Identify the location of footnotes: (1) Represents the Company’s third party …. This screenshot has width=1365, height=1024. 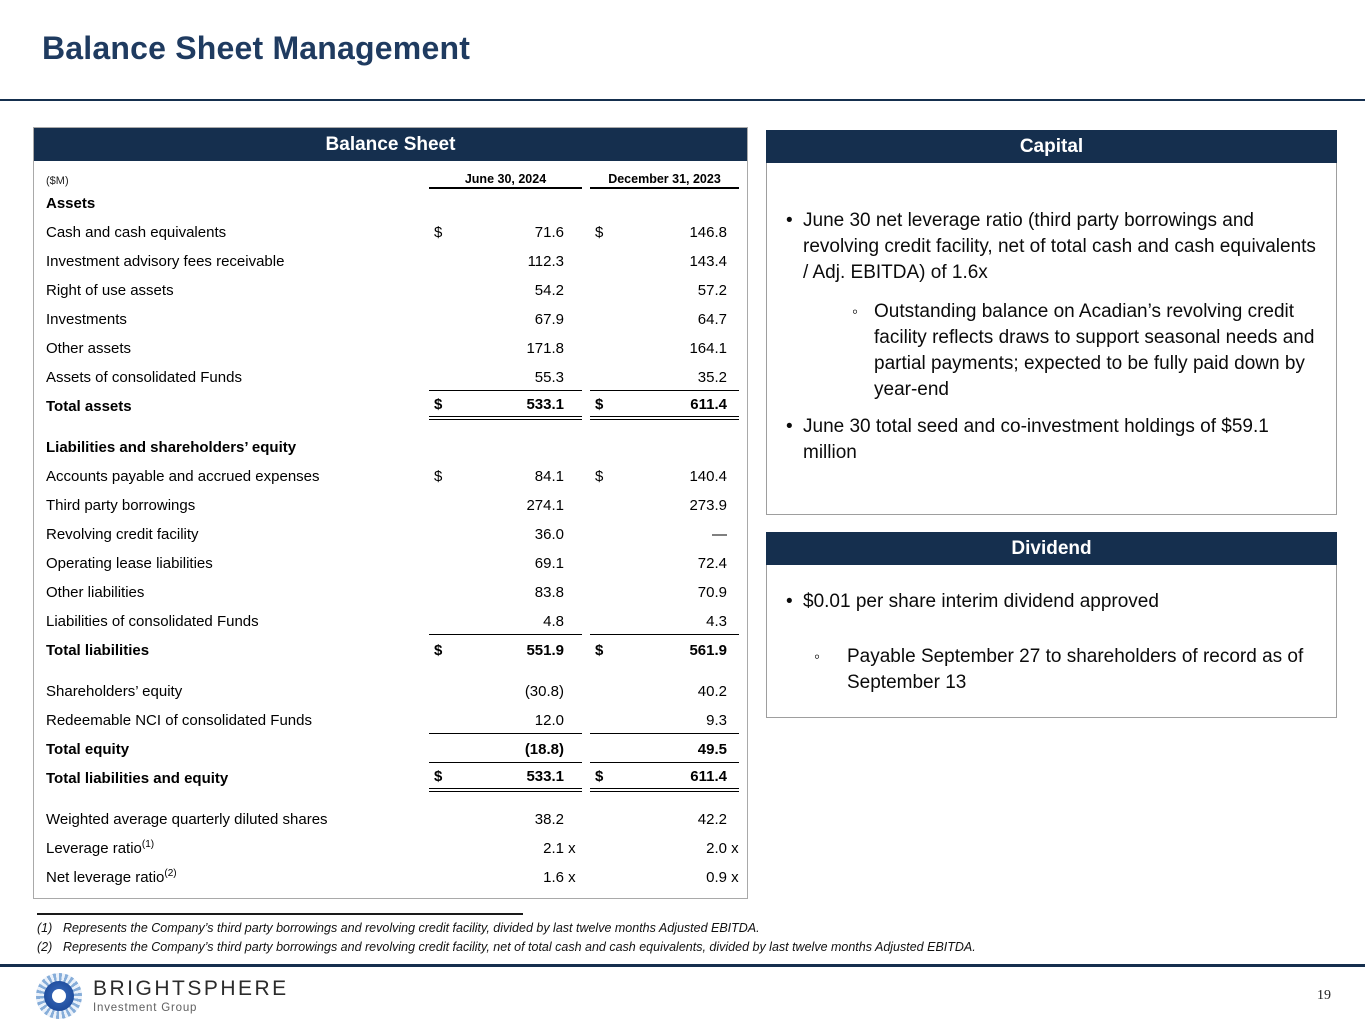
(682, 935).